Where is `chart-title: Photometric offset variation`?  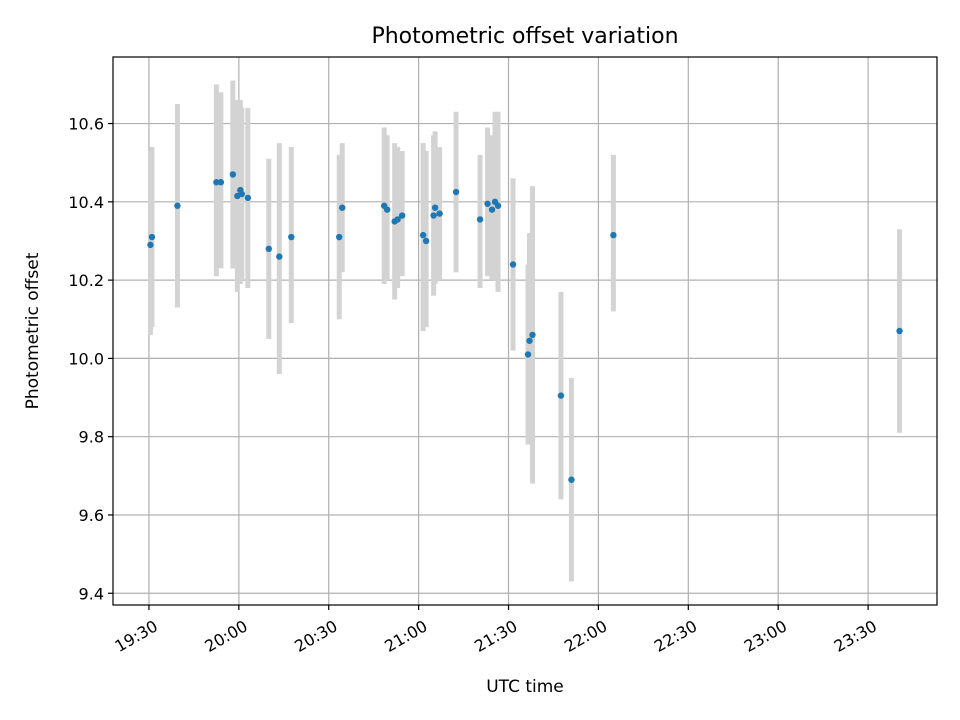
chart-title: Photometric offset variation is located at coordinates (524, 36).